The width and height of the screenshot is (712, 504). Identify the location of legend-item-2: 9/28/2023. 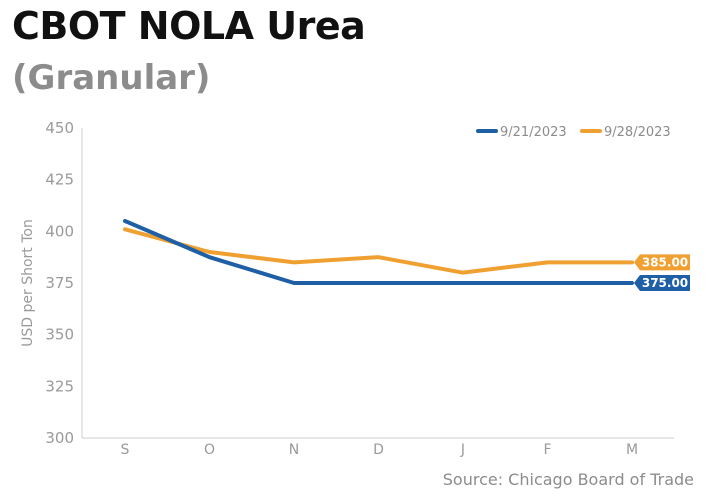
(625, 132).